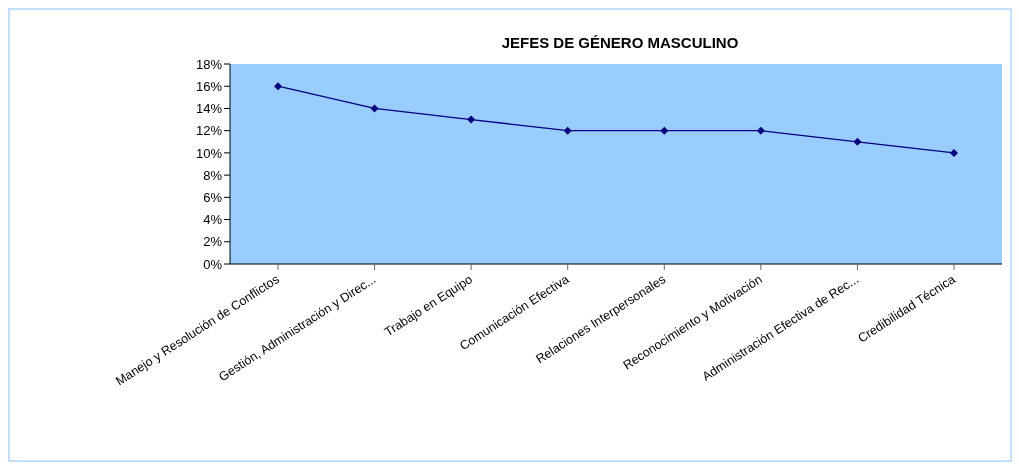 Image resolution: width=1019 pixels, height=466 pixels. What do you see at coordinates (209, 64) in the screenshot?
I see `y-tick-label: 18%` at bounding box center [209, 64].